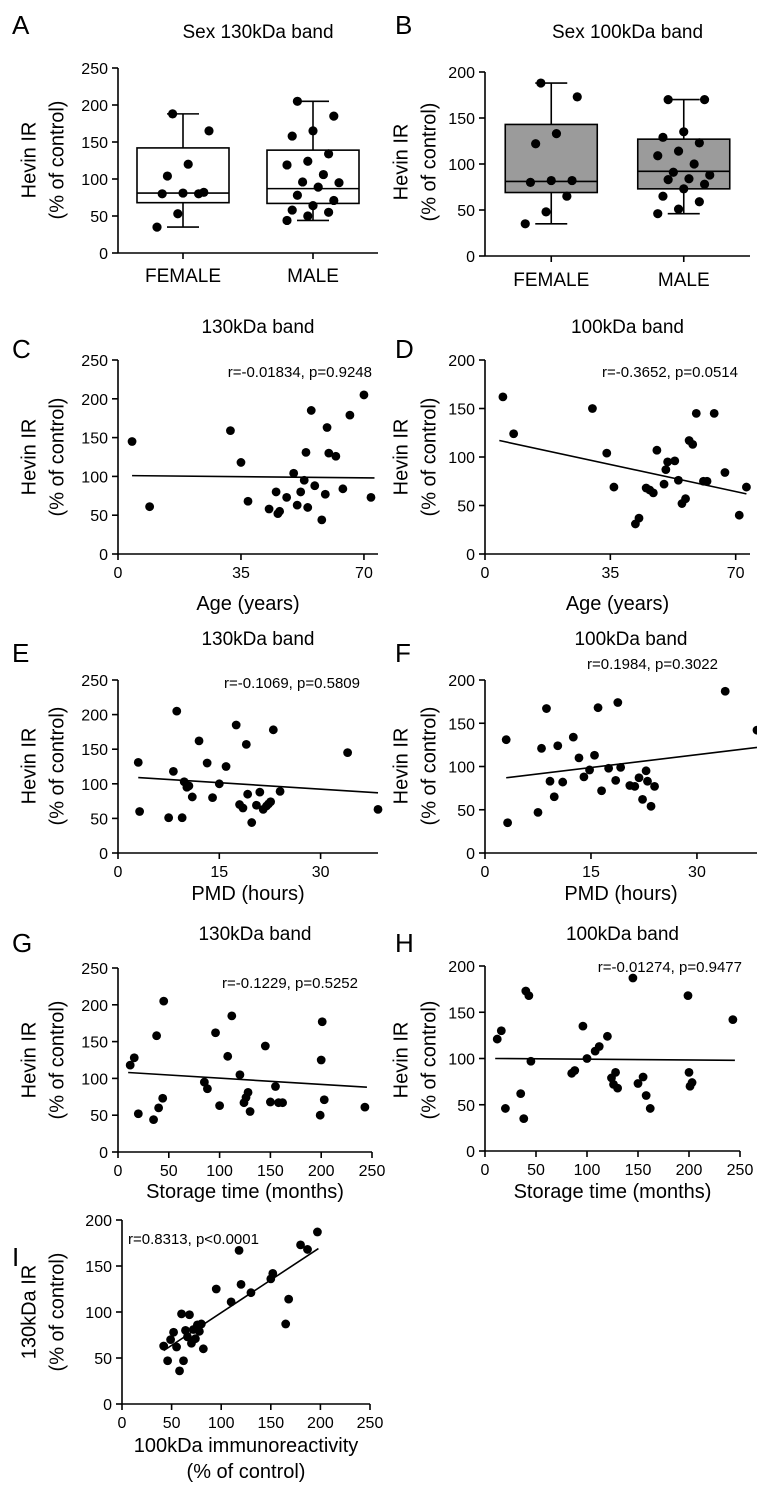  What do you see at coordinates (21, 25) in the screenshot?
I see `panel-letter: A` at bounding box center [21, 25].